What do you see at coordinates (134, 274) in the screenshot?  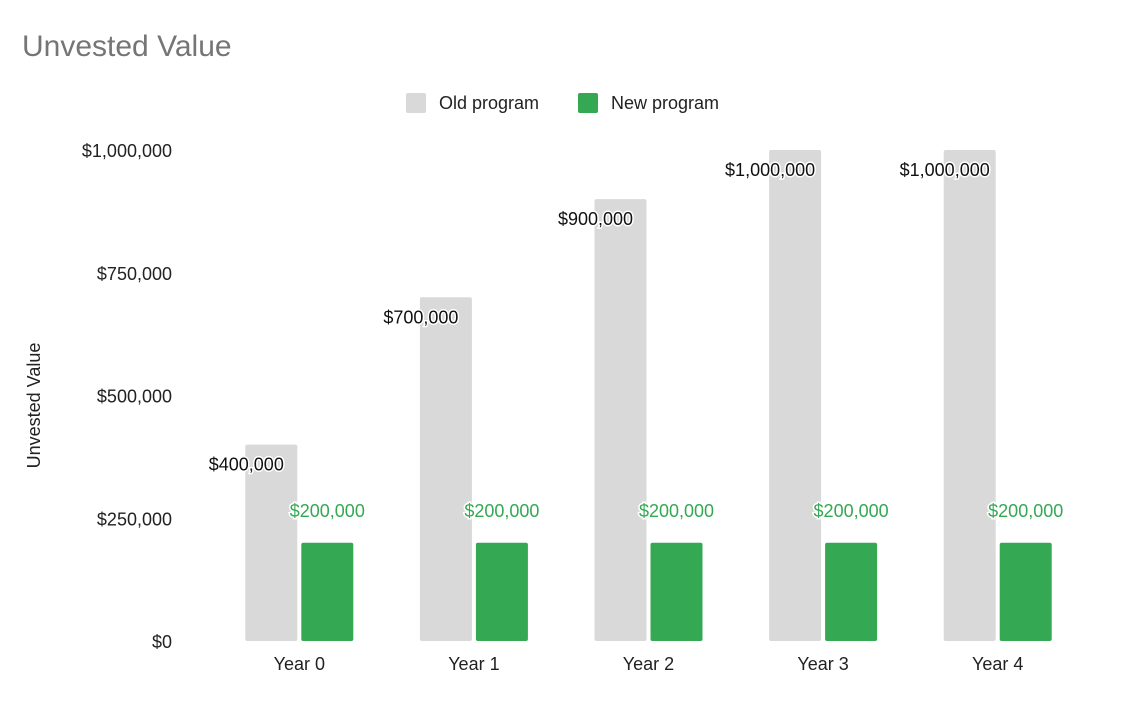 I see `y-tick-label: $750,000` at bounding box center [134, 274].